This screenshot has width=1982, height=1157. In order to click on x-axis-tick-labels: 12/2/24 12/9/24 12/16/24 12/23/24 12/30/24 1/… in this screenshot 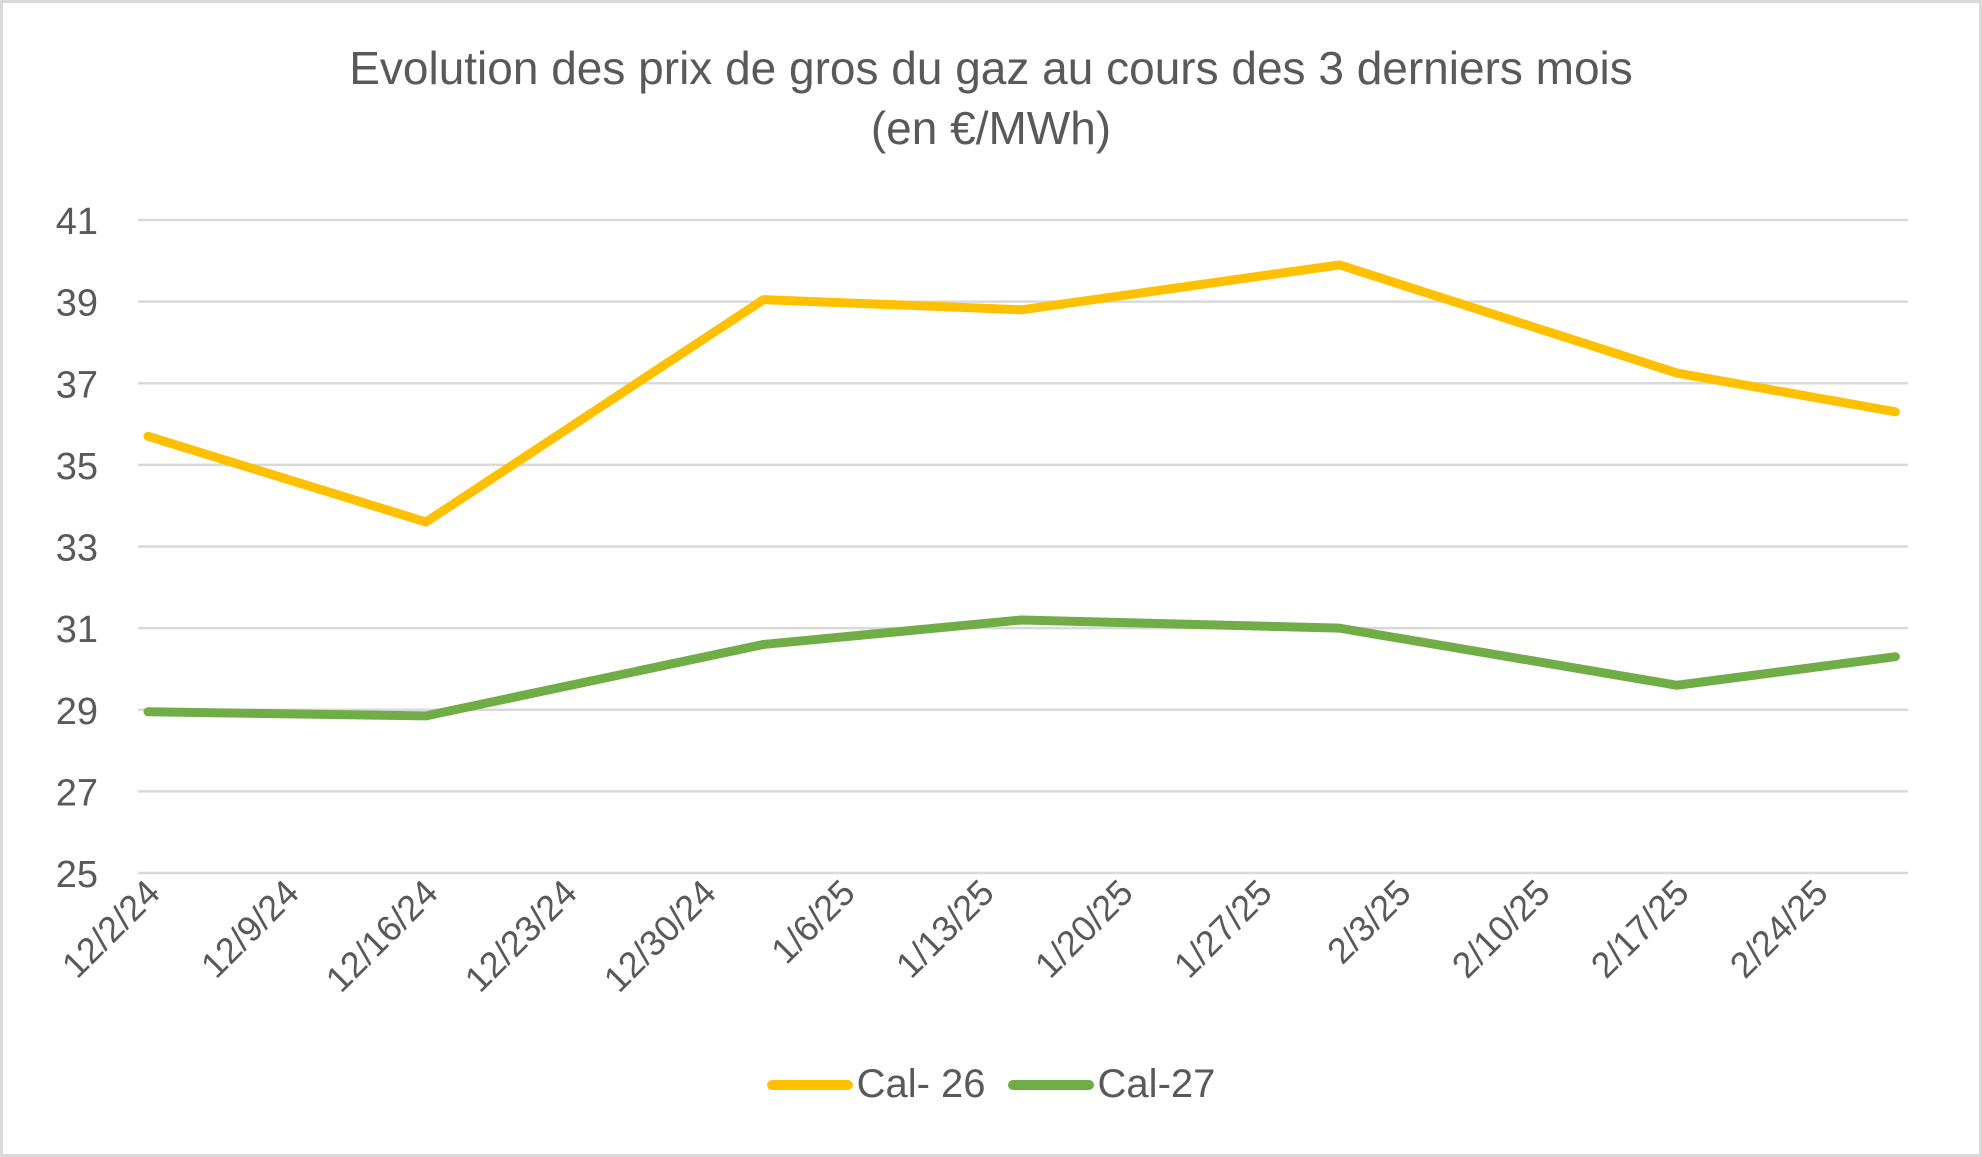, I will do `click(945, 936)`.